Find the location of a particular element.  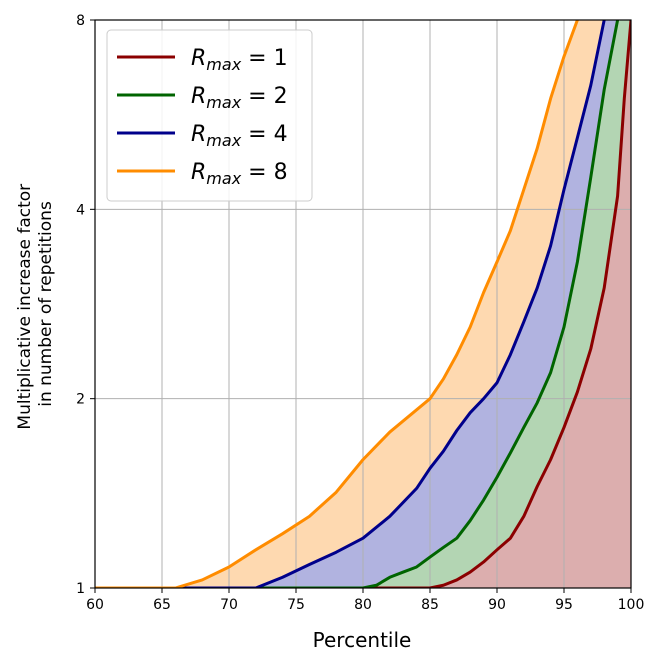

x-tick-label: 75 is located at coordinates (296, 605).